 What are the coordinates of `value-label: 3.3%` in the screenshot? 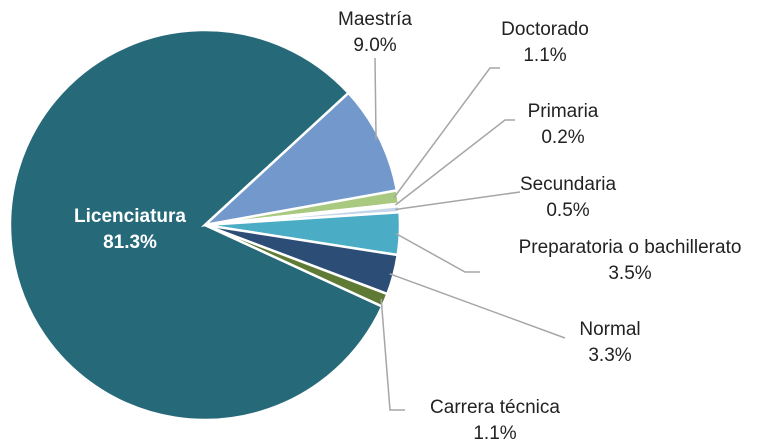 It's located at (609, 355).